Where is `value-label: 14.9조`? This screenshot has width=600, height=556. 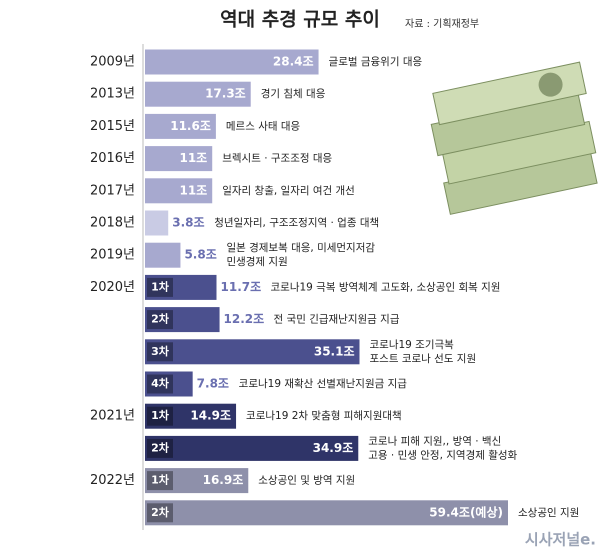 value-label: 14.9조 is located at coordinates (210, 416).